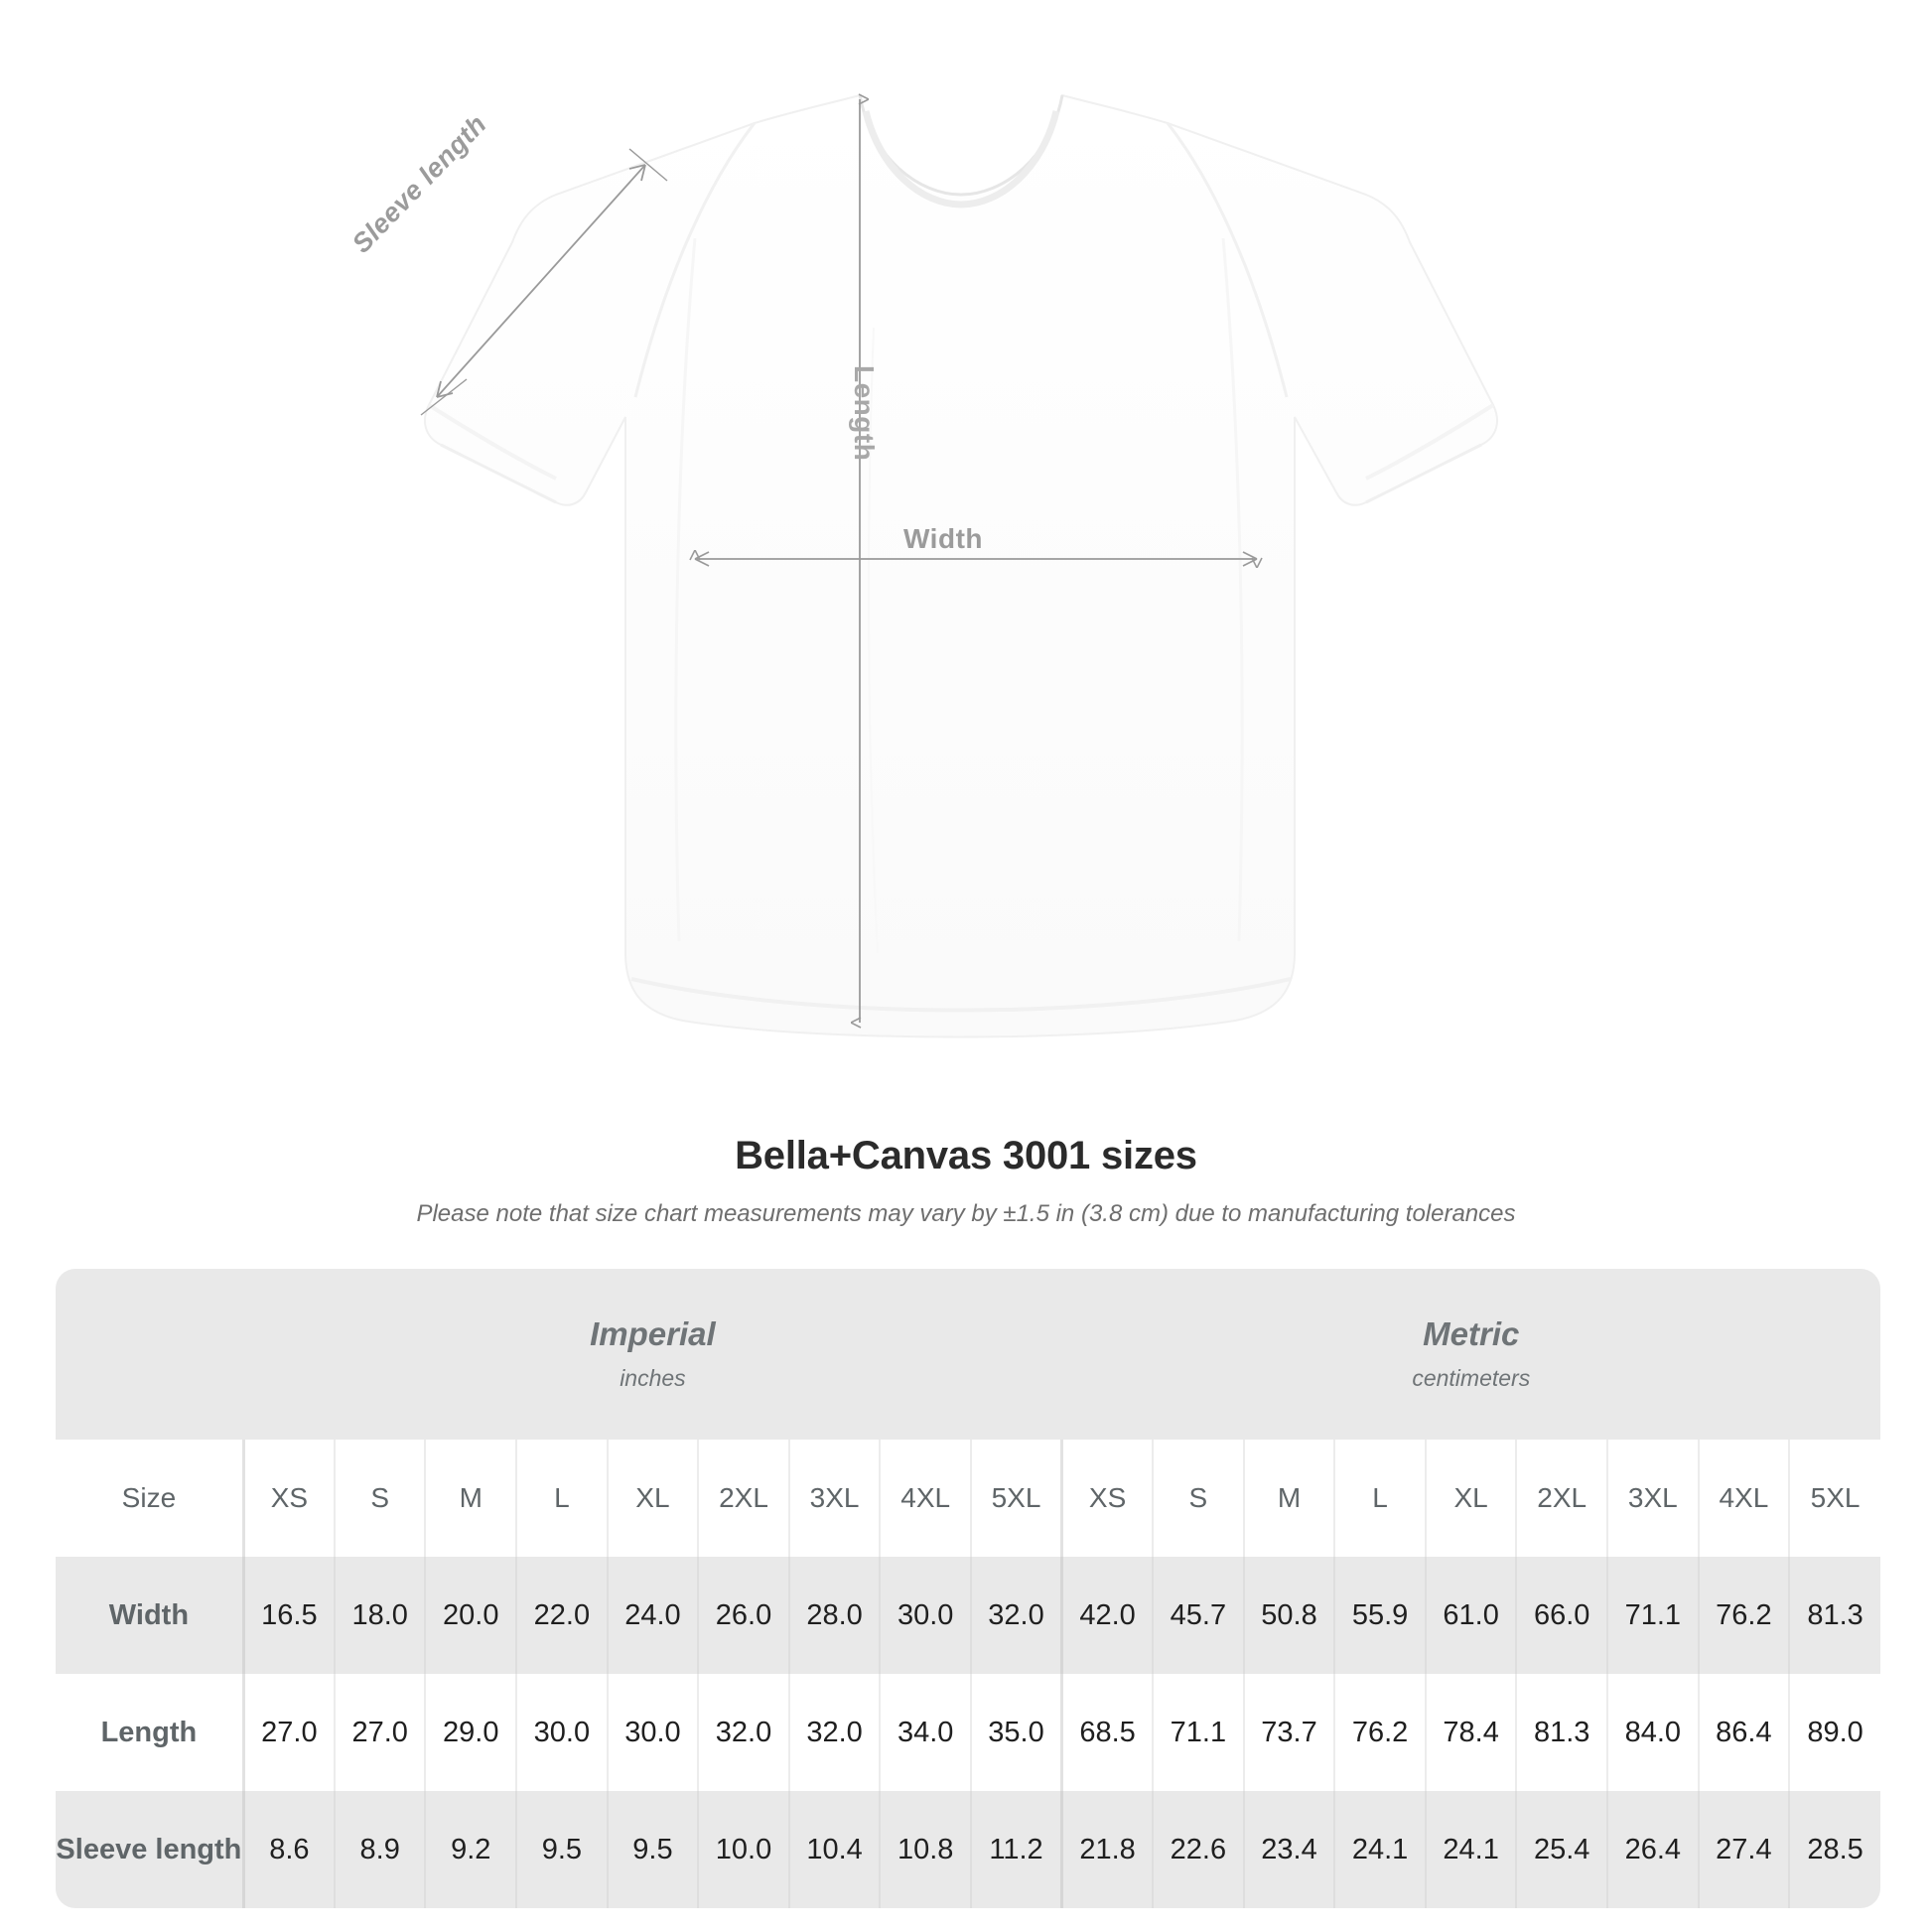 This screenshot has height=1932, width=1932. I want to click on cell-width-imperial-l: 22.0, so click(561, 1616).